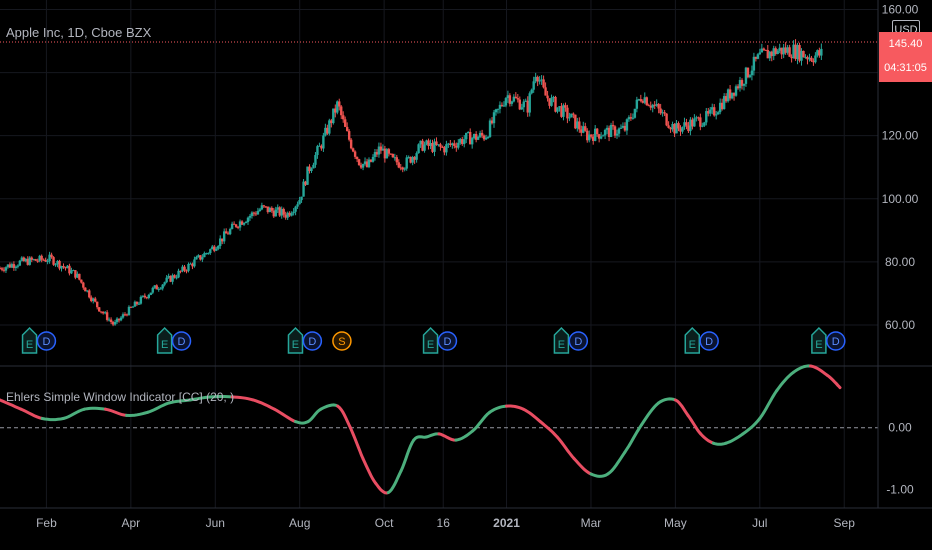  I want to click on indicator-tick-label: -1.00, so click(900, 489).